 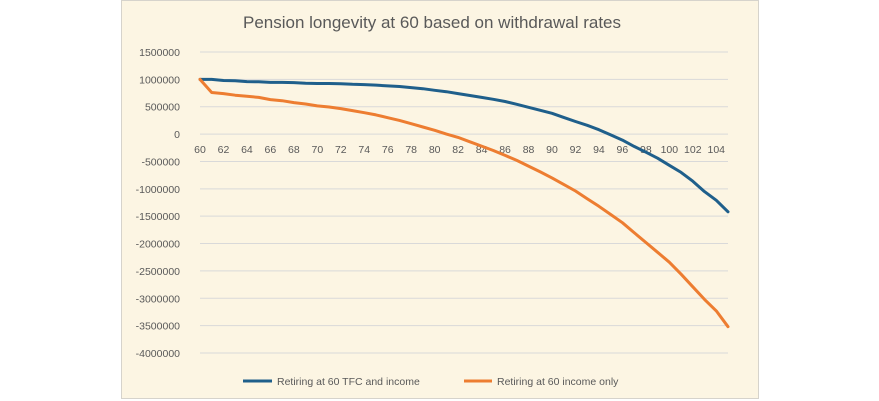 I want to click on x-tick-label: 78, so click(x=411, y=150).